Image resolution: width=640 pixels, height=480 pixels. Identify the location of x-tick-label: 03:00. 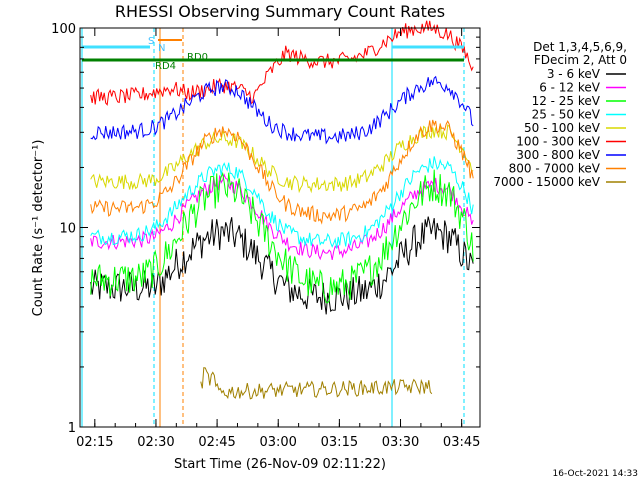
(277, 442).